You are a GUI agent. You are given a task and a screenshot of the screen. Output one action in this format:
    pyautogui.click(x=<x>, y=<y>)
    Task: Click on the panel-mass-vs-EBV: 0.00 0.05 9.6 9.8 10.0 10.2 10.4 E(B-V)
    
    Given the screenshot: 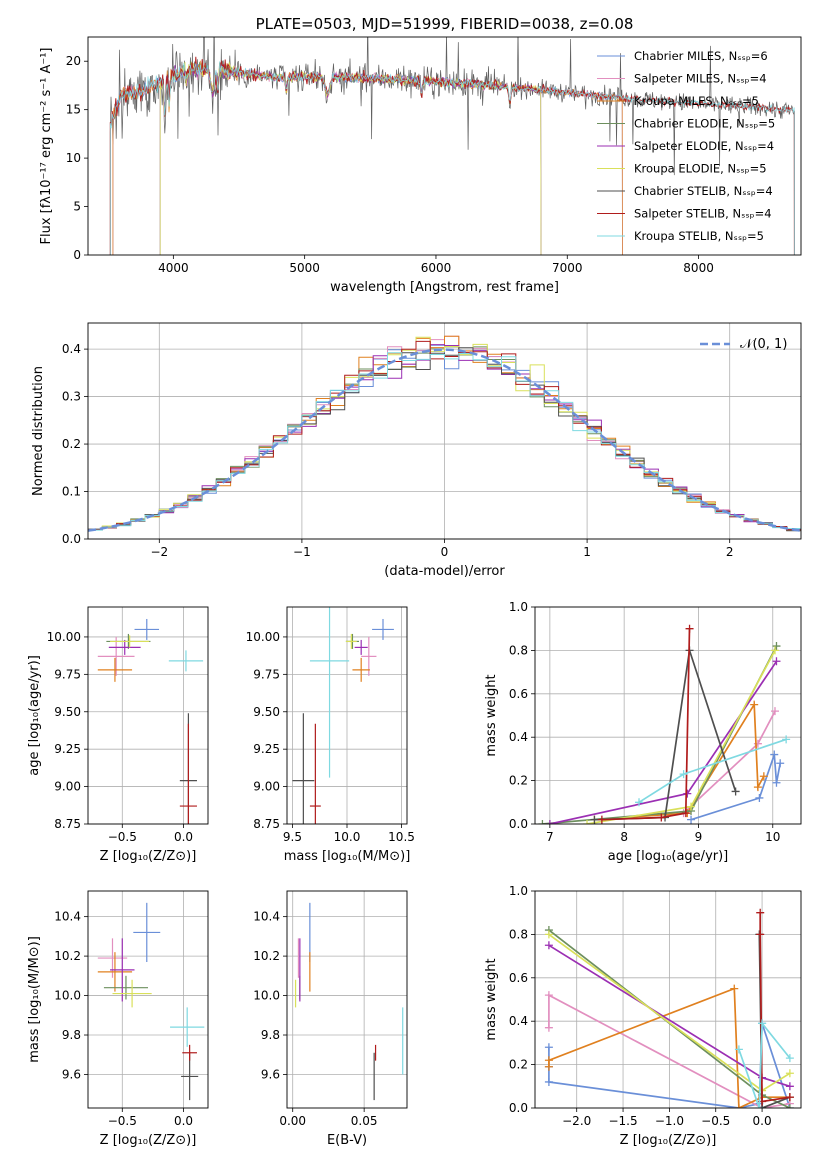 What is the action you would take?
    pyautogui.click(x=330, y=1019)
    